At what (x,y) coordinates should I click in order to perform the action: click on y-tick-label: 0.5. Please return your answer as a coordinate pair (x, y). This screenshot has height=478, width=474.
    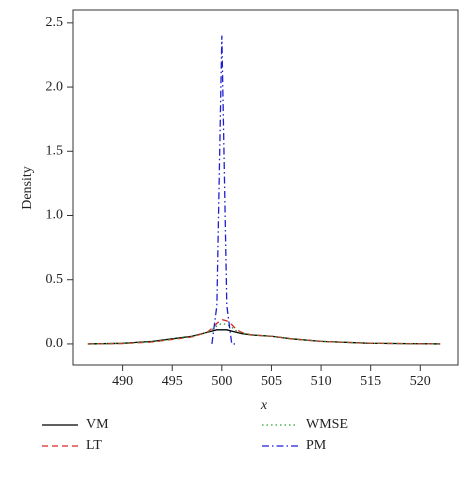
    Looking at the image, I should click on (55, 279).